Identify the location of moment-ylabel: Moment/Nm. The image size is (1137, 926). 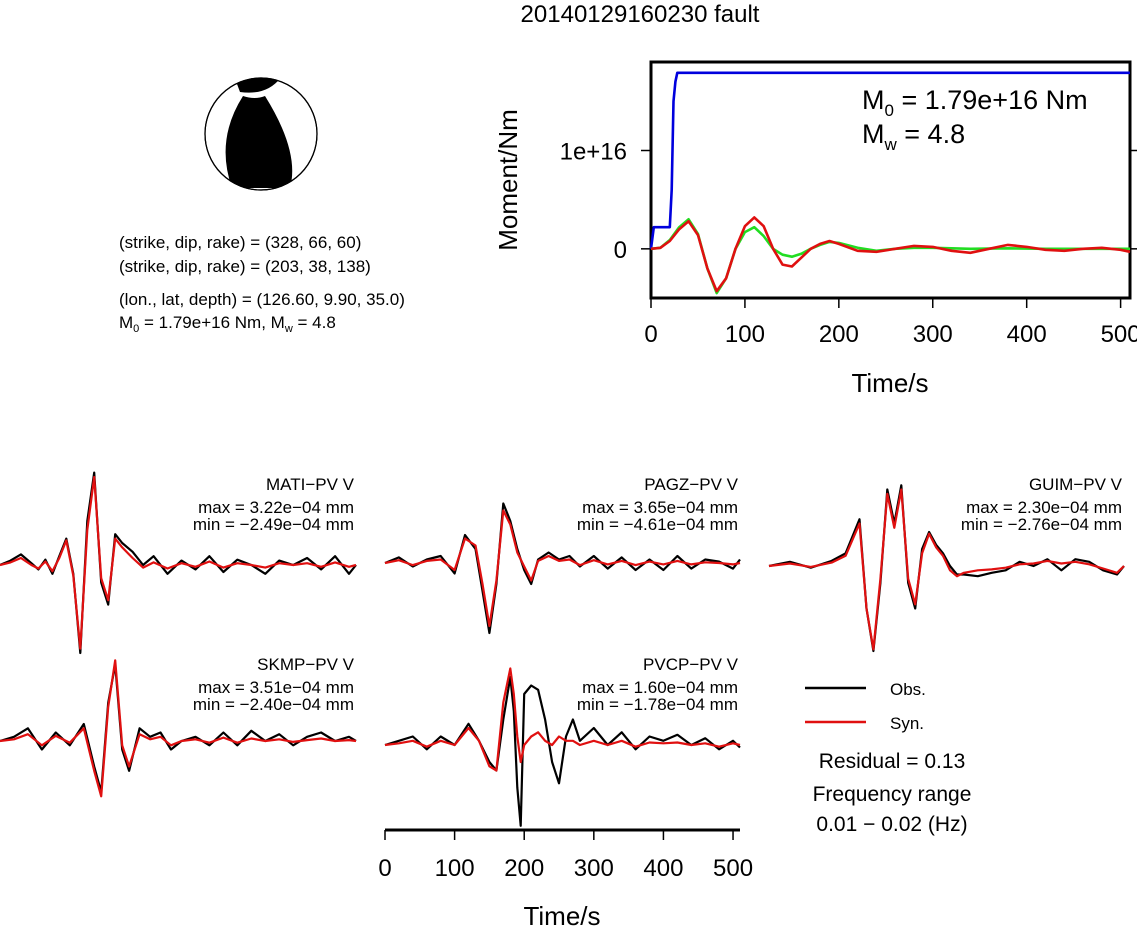
(508, 180).